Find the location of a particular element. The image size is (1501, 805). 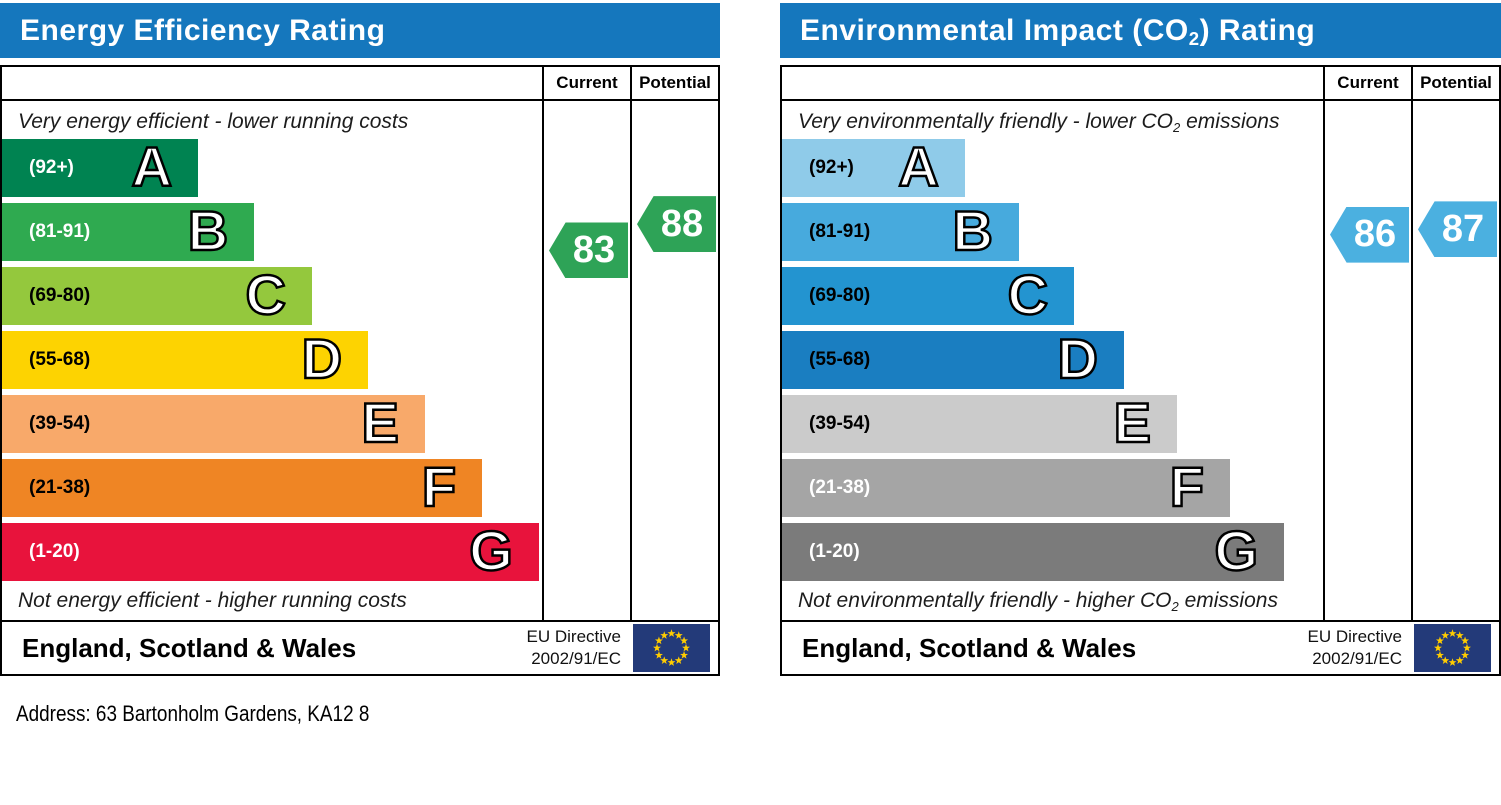

potential-rating-column: 87 is located at coordinates (1455, 360).